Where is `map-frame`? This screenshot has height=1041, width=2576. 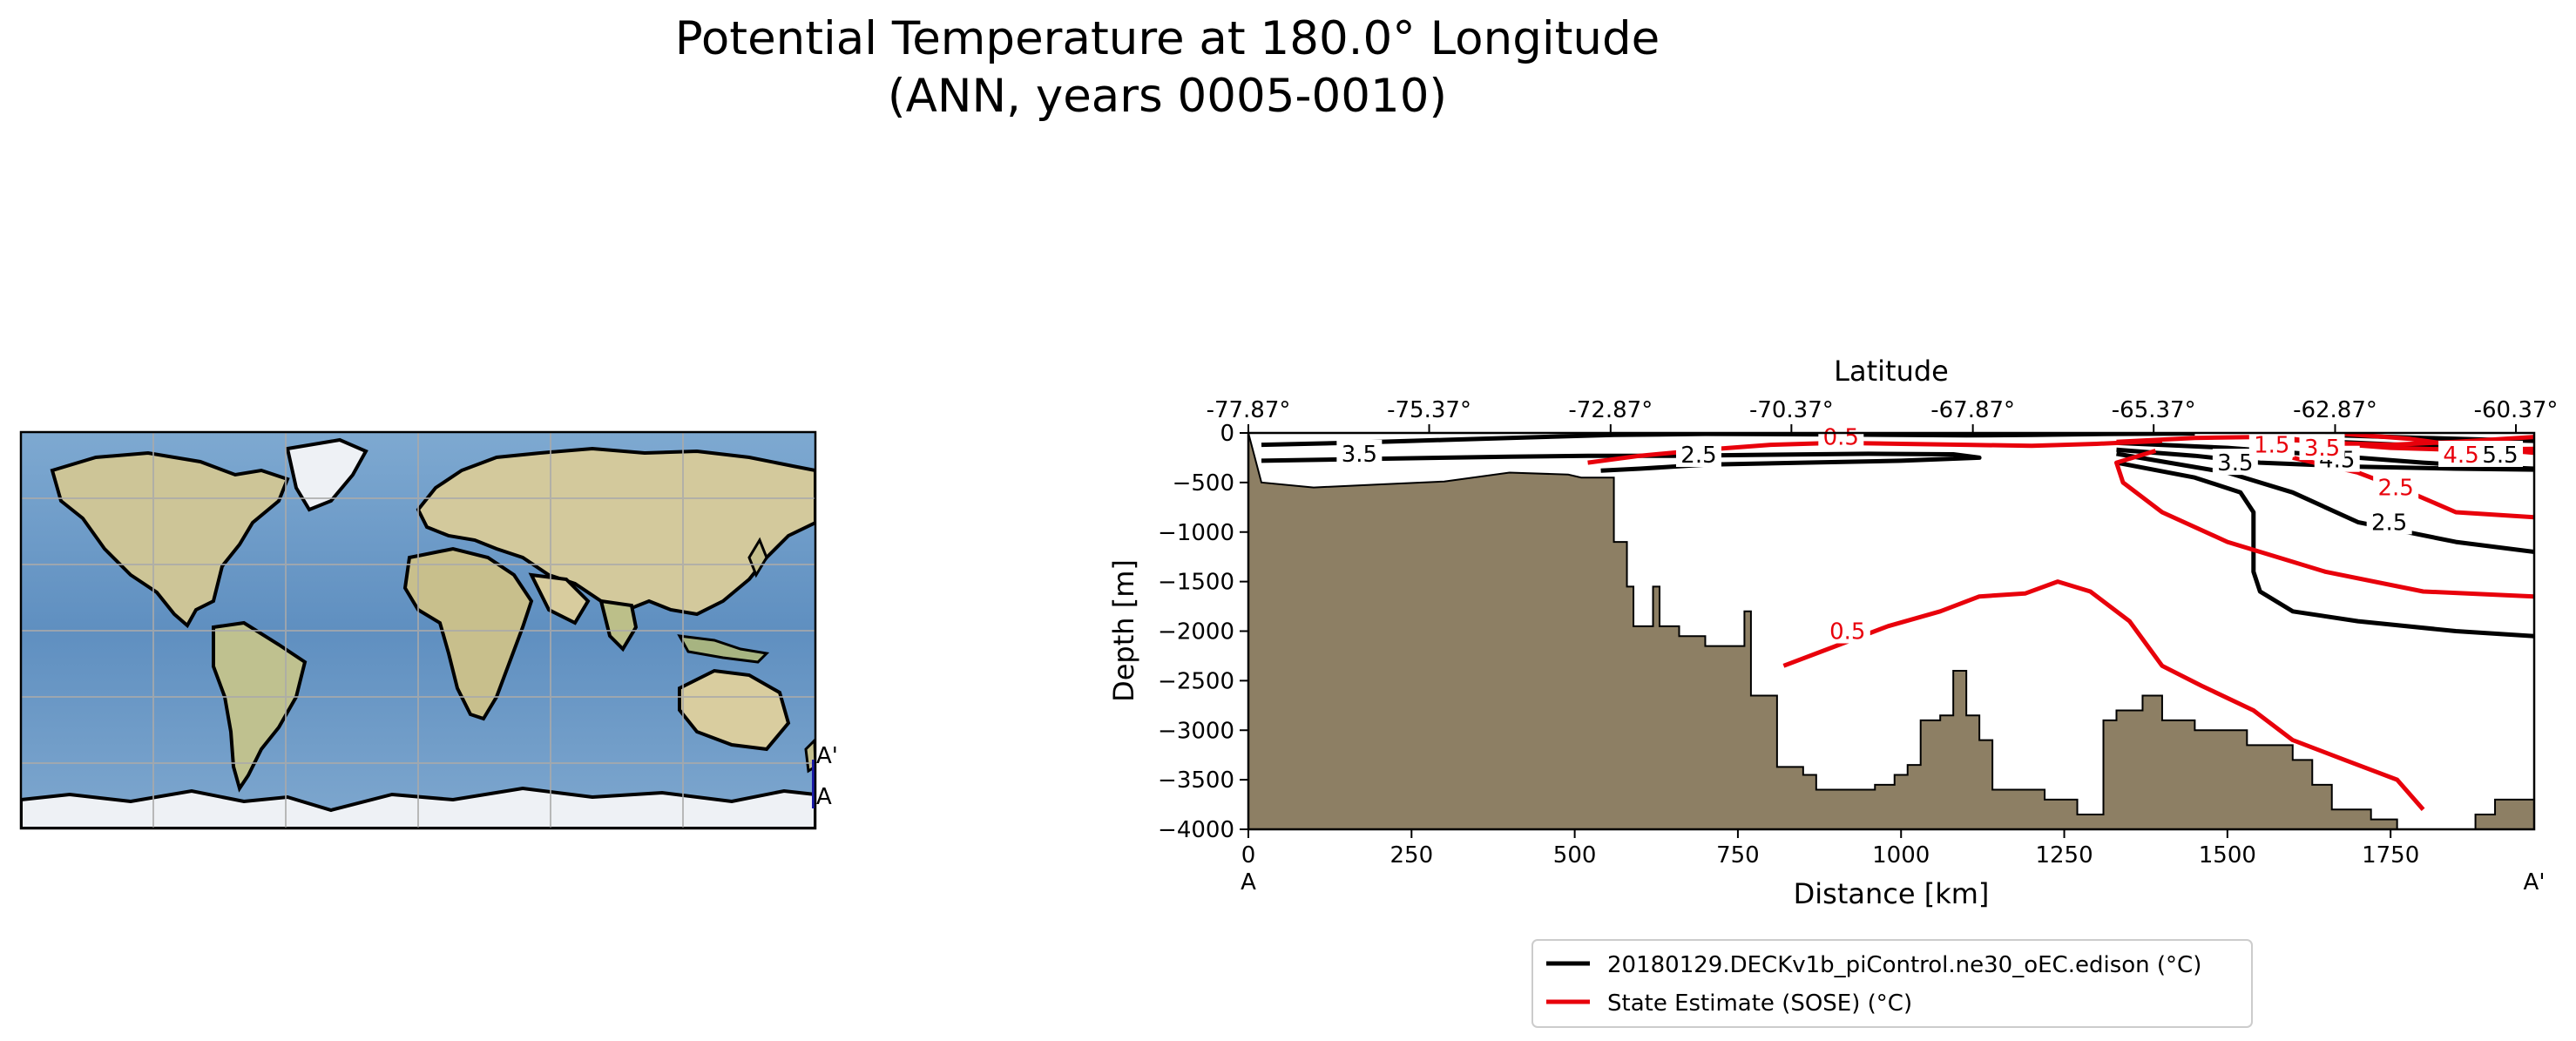
map-frame is located at coordinates (418, 630).